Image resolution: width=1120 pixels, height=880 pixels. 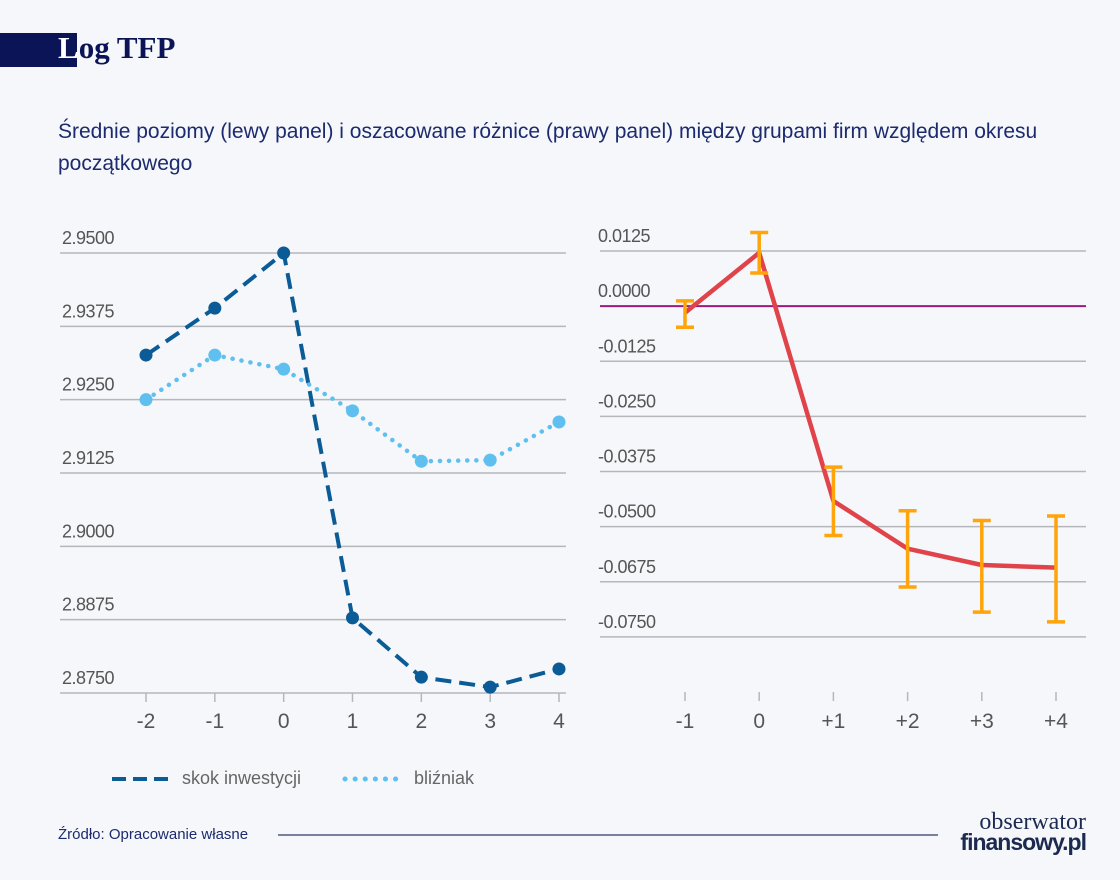 I want to click on y-tick-label: -0.0675, so click(x=627, y=567).